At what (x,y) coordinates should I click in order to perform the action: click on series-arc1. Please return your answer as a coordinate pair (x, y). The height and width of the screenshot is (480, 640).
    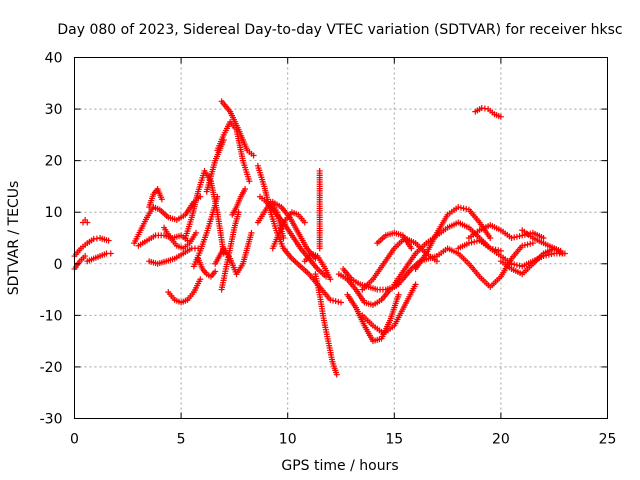
    Looking at the image, I should click on (91, 247).